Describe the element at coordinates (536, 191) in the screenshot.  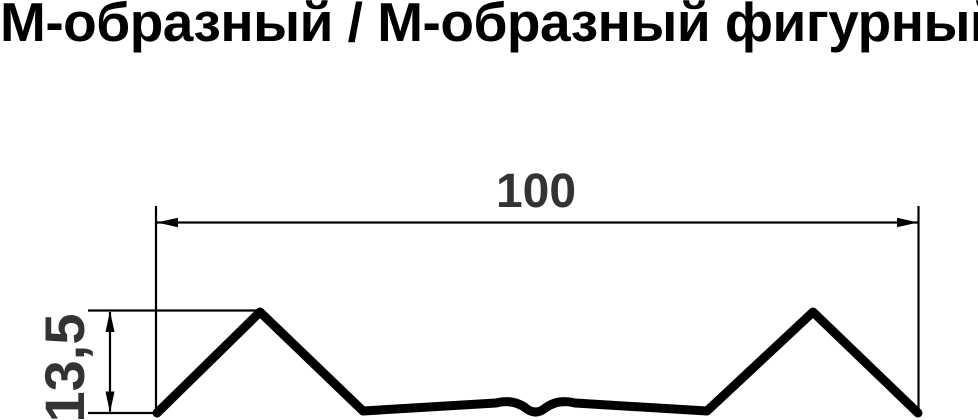
I see `width-dimension-label: 100` at that location.